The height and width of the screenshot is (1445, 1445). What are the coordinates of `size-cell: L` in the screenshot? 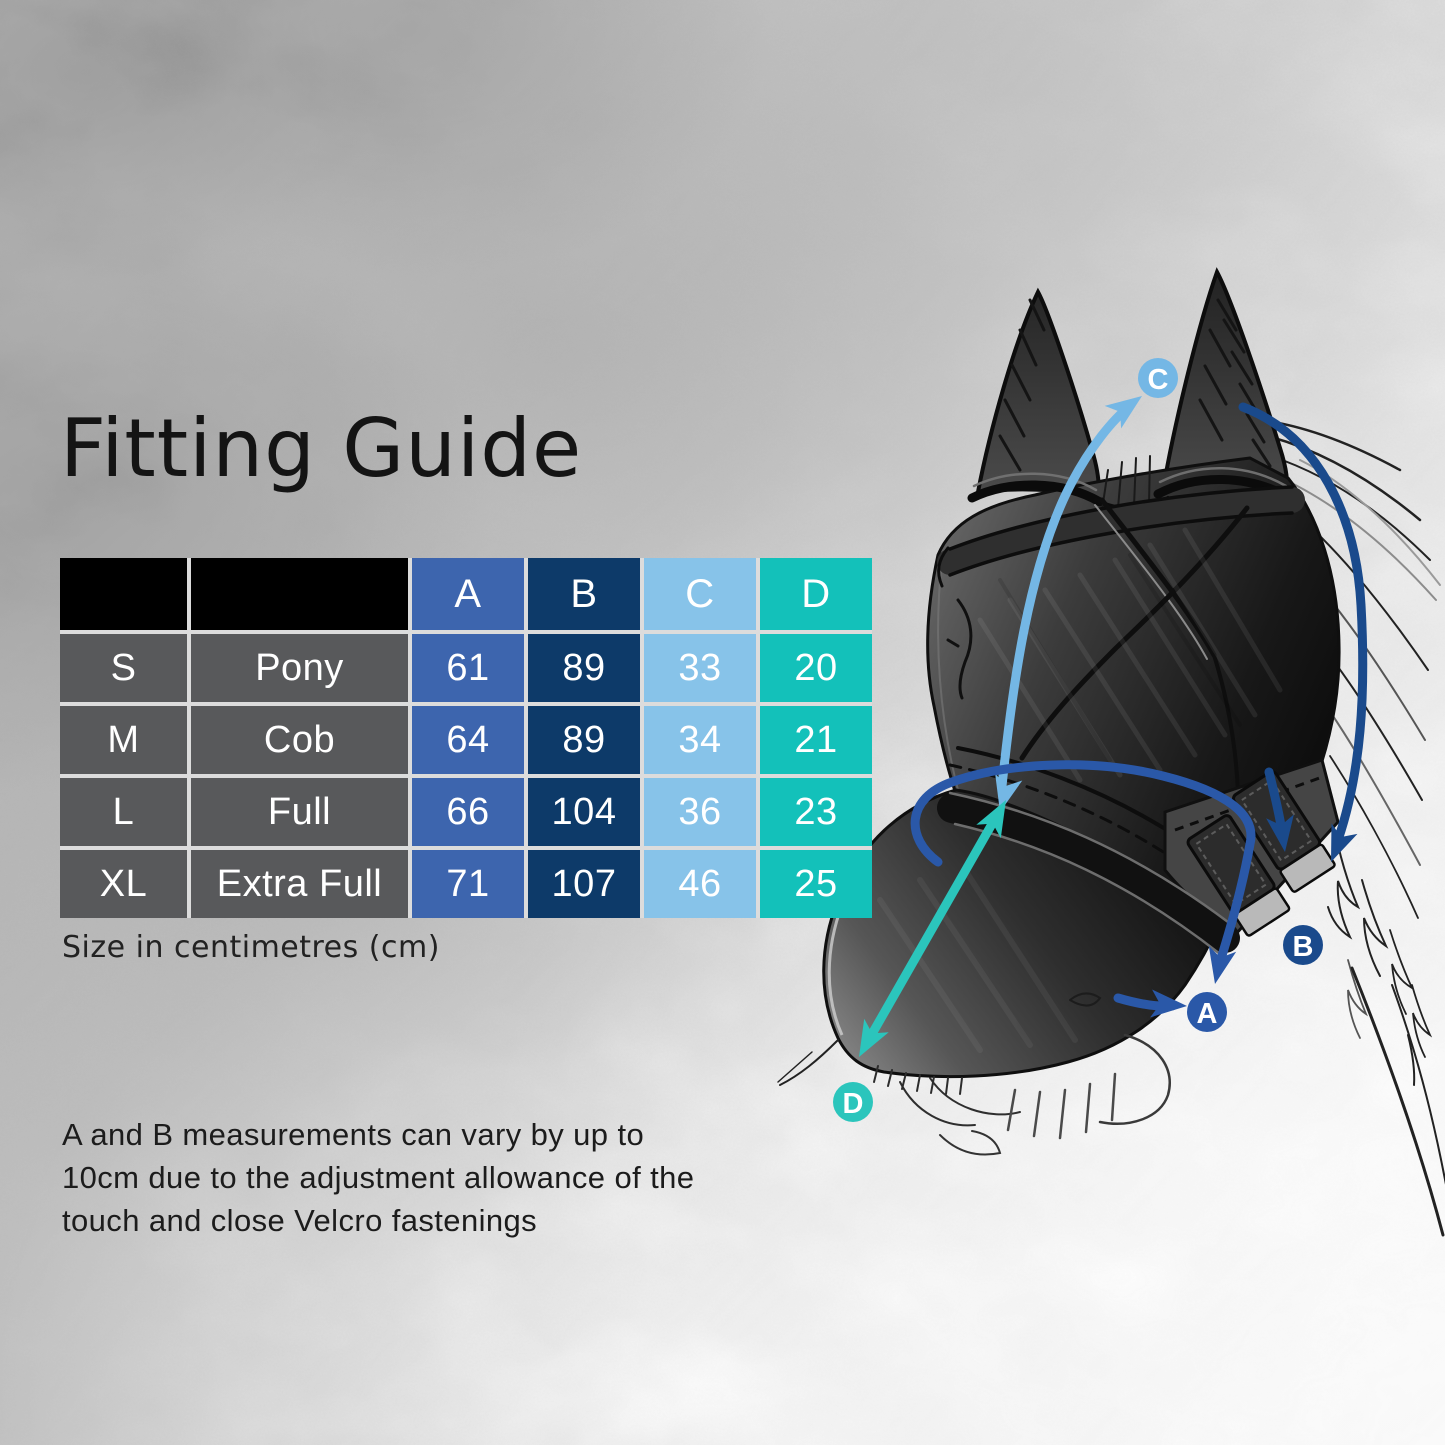 It's located at (123, 812).